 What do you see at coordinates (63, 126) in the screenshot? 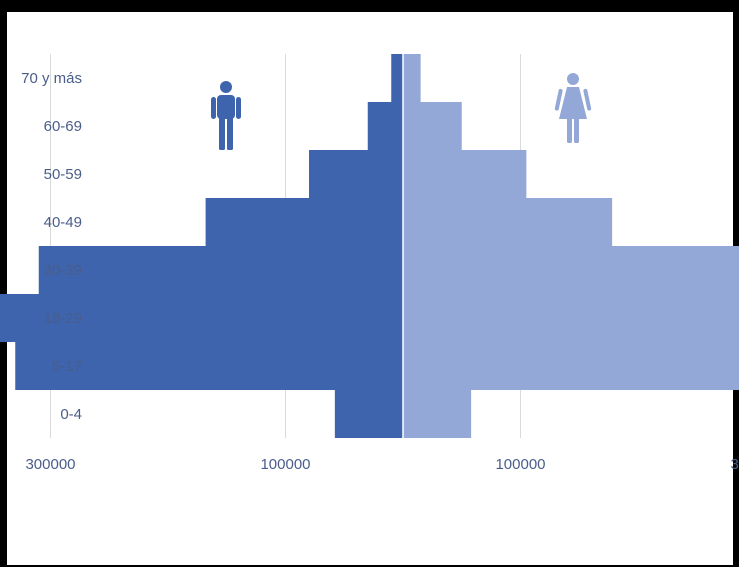
I see `y-tick-label: 60-69` at bounding box center [63, 126].